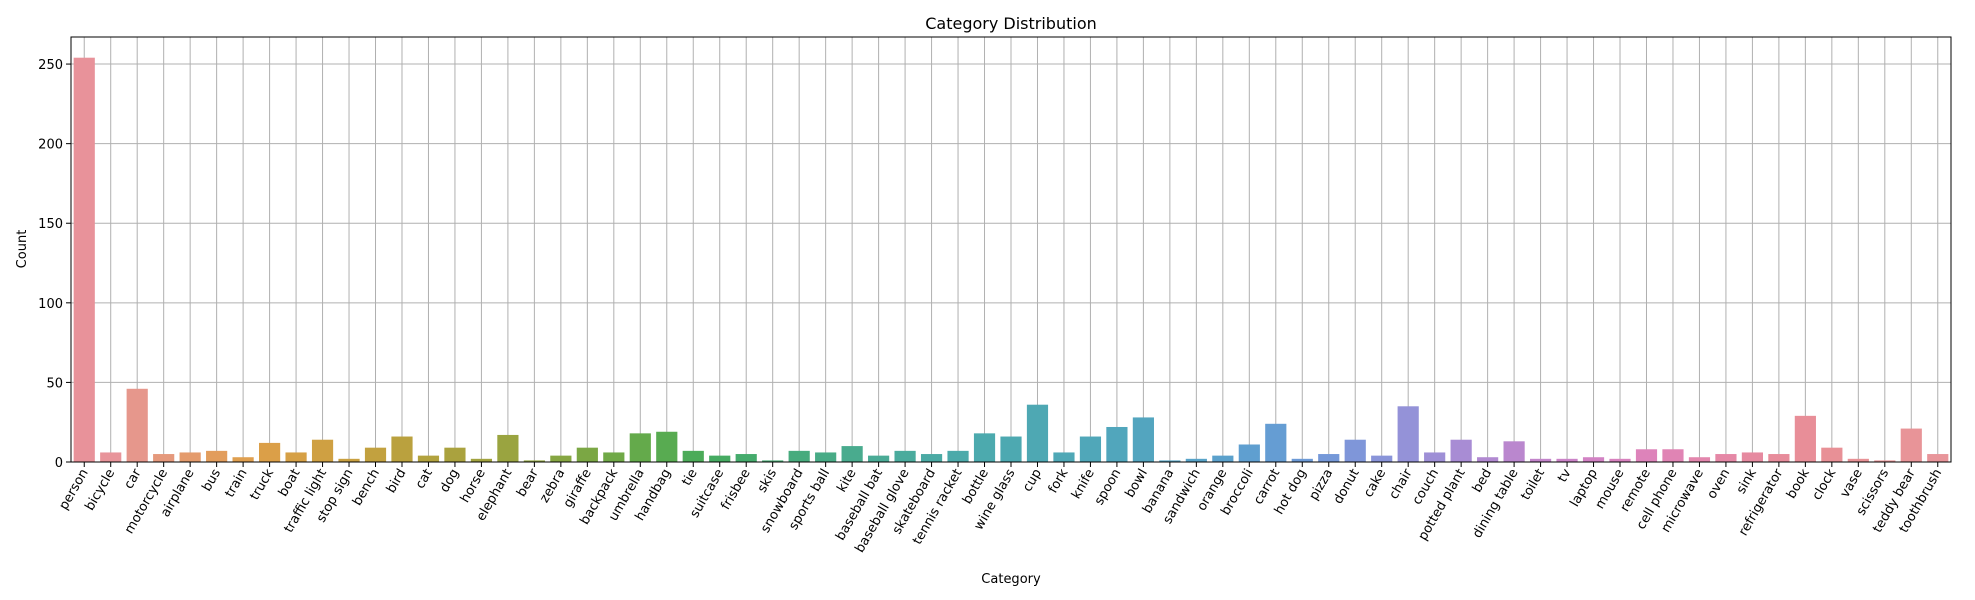 The image size is (1975, 600). What do you see at coordinates (449, 481) in the screenshot?
I see `x-tick-label: dog` at bounding box center [449, 481].